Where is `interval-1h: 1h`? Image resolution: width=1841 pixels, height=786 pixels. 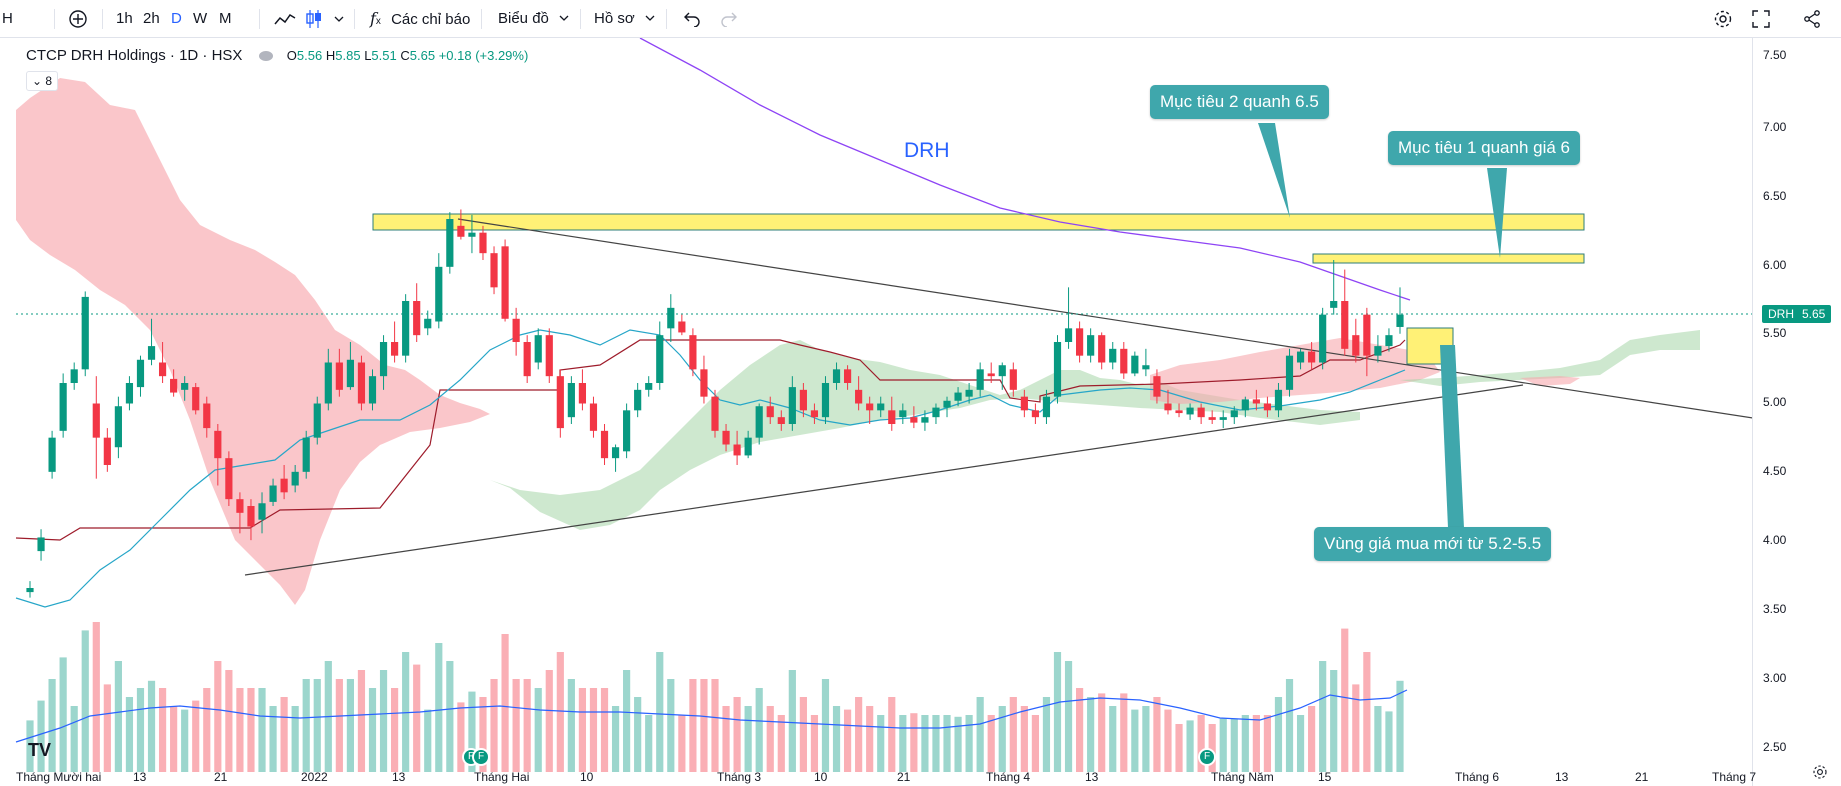
interval-1h: 1h is located at coordinates (124, 18).